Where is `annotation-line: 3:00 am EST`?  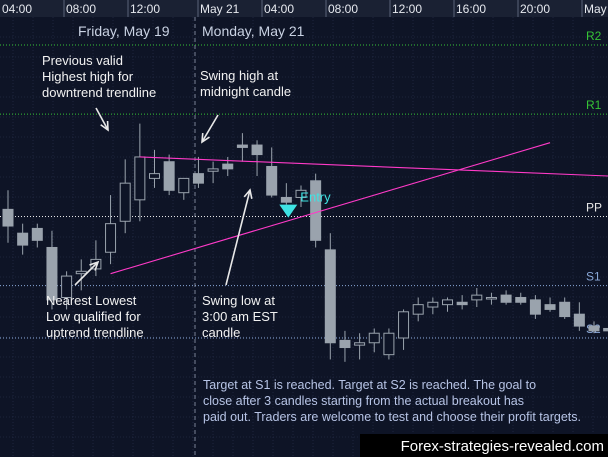 annotation-line: 3:00 am EST is located at coordinates (240, 316).